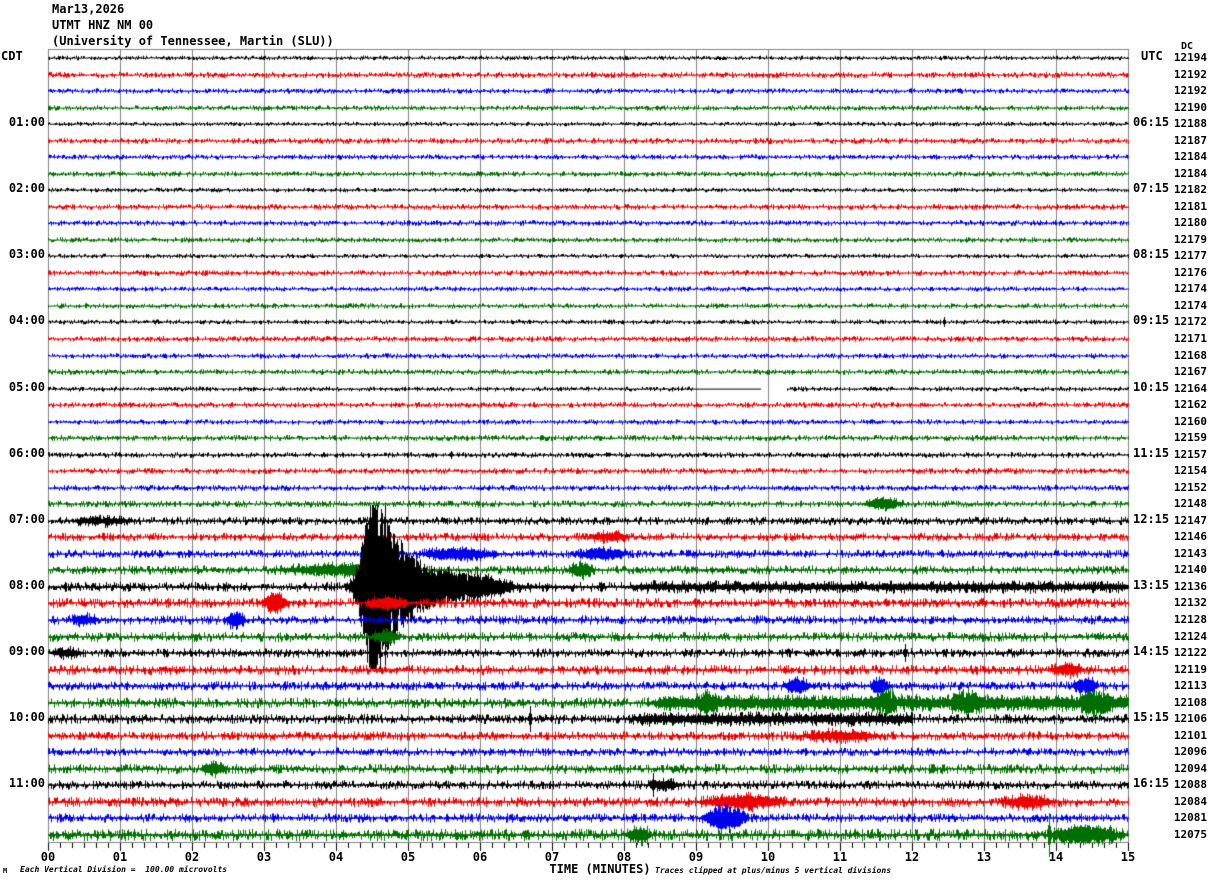 The height and width of the screenshot is (886, 1210). Describe the element at coordinates (768, 857) in the screenshot. I see `x-tick-label: 10` at that location.